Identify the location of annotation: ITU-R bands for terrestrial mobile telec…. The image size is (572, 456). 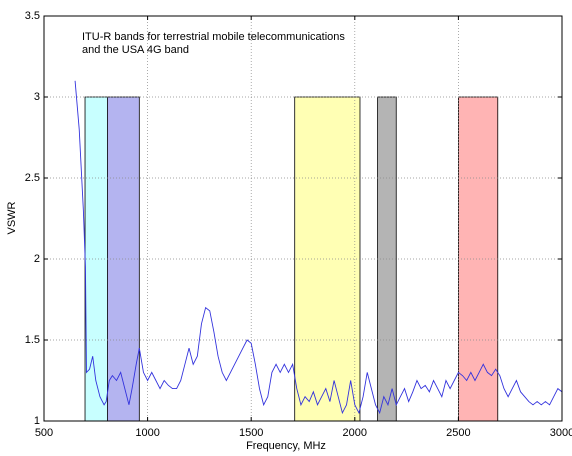
(213, 37).